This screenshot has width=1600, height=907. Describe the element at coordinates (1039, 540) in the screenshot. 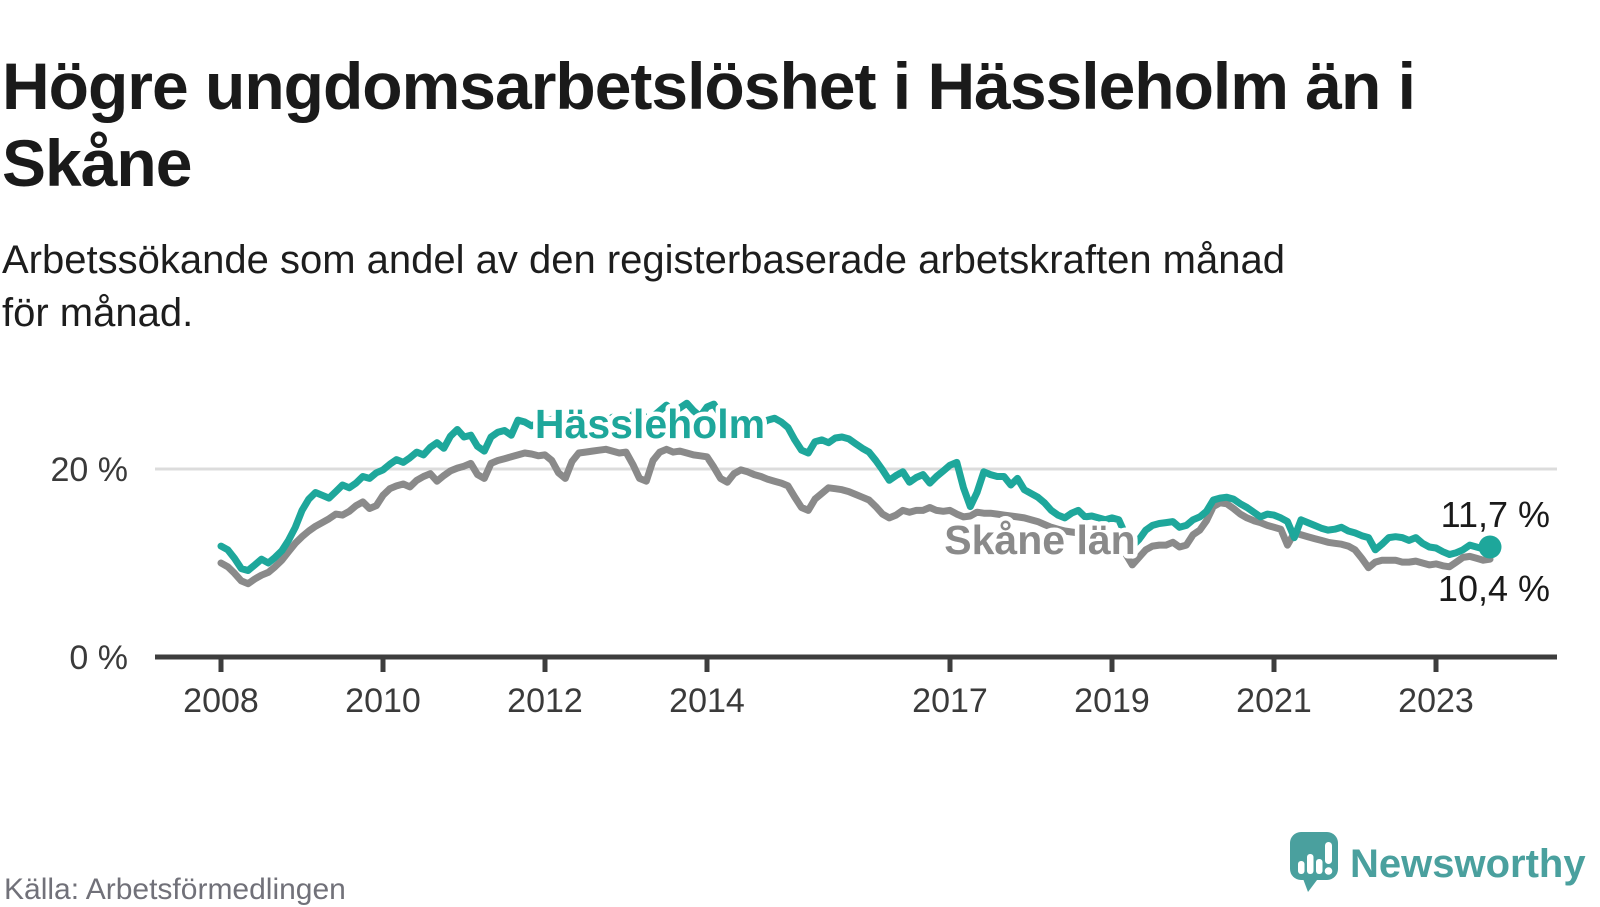

I see `series-label-skane: Skåne län` at that location.